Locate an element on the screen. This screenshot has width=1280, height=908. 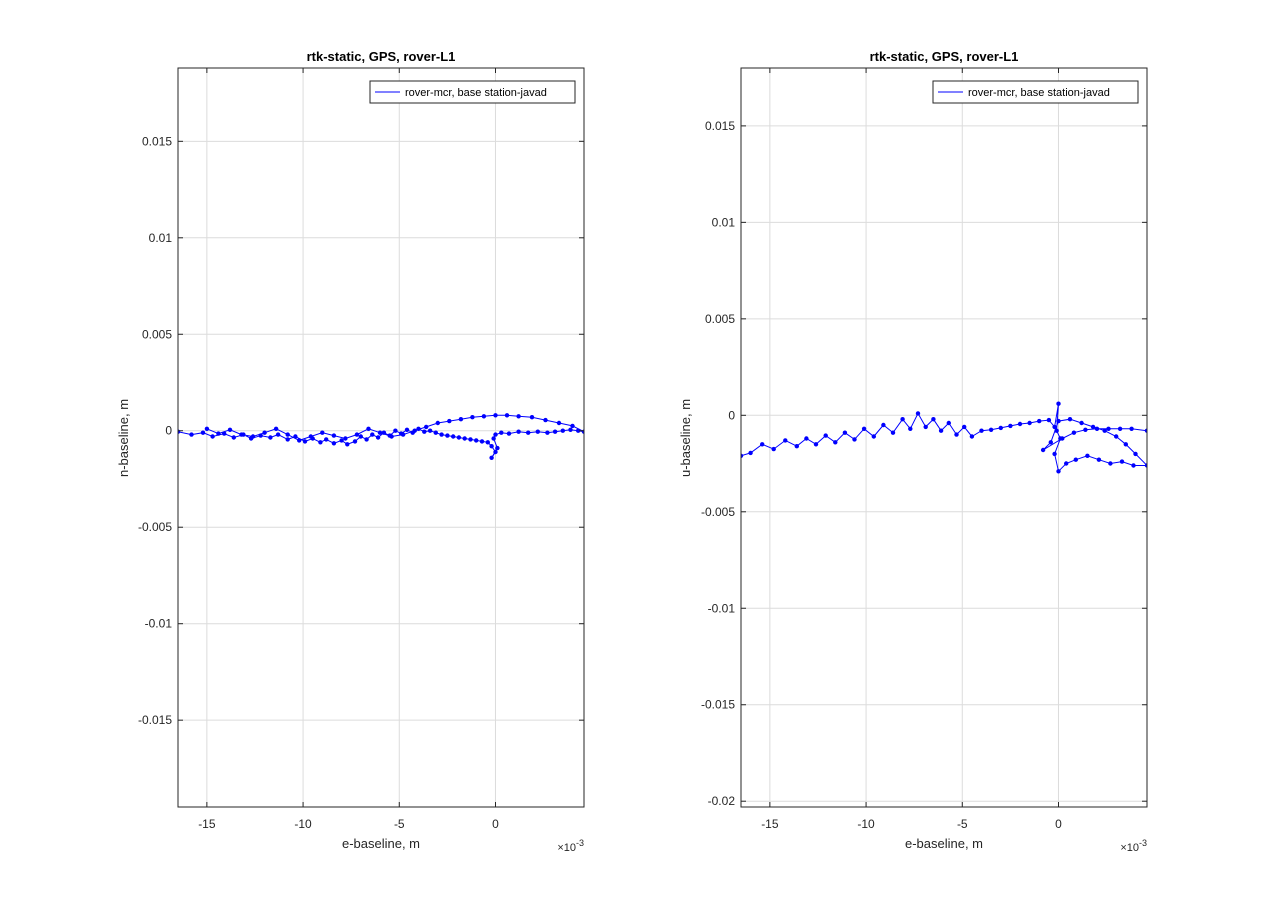
y-axis-label: n-baseline, m is located at coordinates (123, 438).